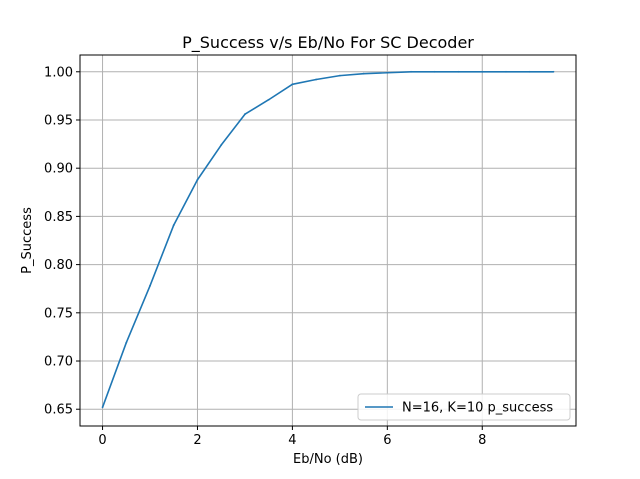 The height and width of the screenshot is (479, 640). Describe the element at coordinates (477, 408) in the screenshot. I see `legend-entry: N=16, K=10 p_success` at that location.